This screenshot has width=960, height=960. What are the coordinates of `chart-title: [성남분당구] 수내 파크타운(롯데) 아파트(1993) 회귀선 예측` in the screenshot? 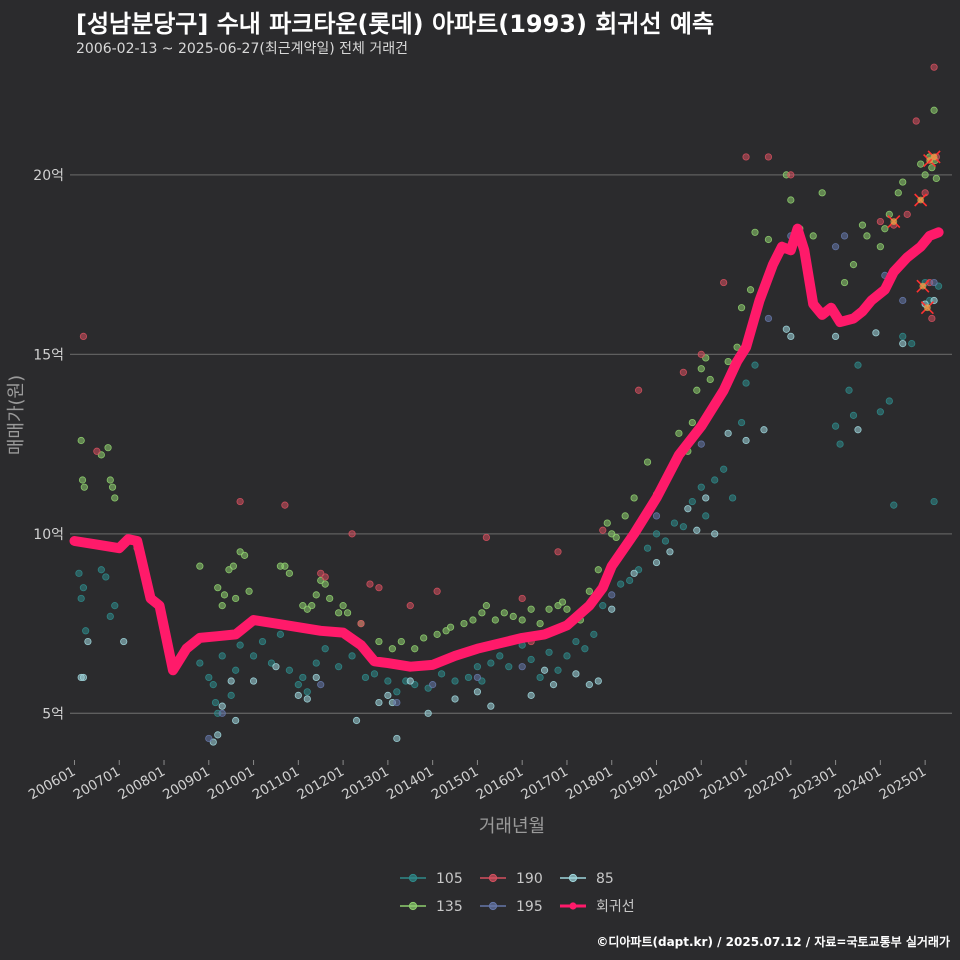 It's located at (395, 24).